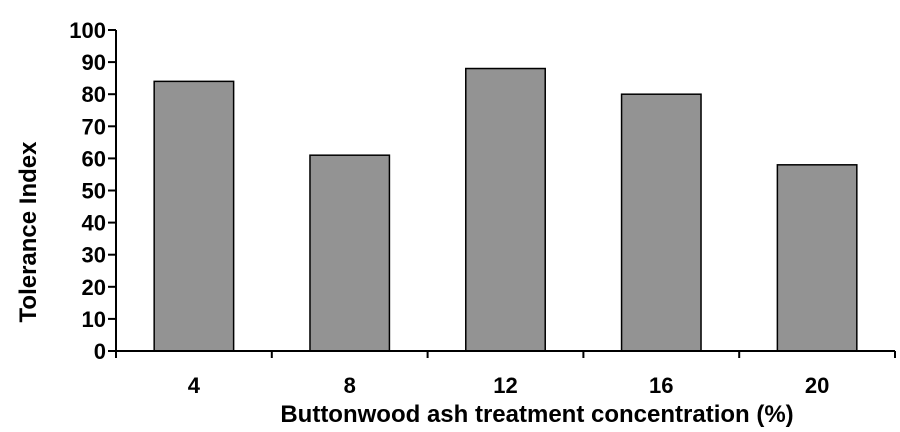 The width and height of the screenshot is (900, 432). What do you see at coordinates (28, 232) in the screenshot?
I see `y-axis-title: Tolerance Index` at bounding box center [28, 232].